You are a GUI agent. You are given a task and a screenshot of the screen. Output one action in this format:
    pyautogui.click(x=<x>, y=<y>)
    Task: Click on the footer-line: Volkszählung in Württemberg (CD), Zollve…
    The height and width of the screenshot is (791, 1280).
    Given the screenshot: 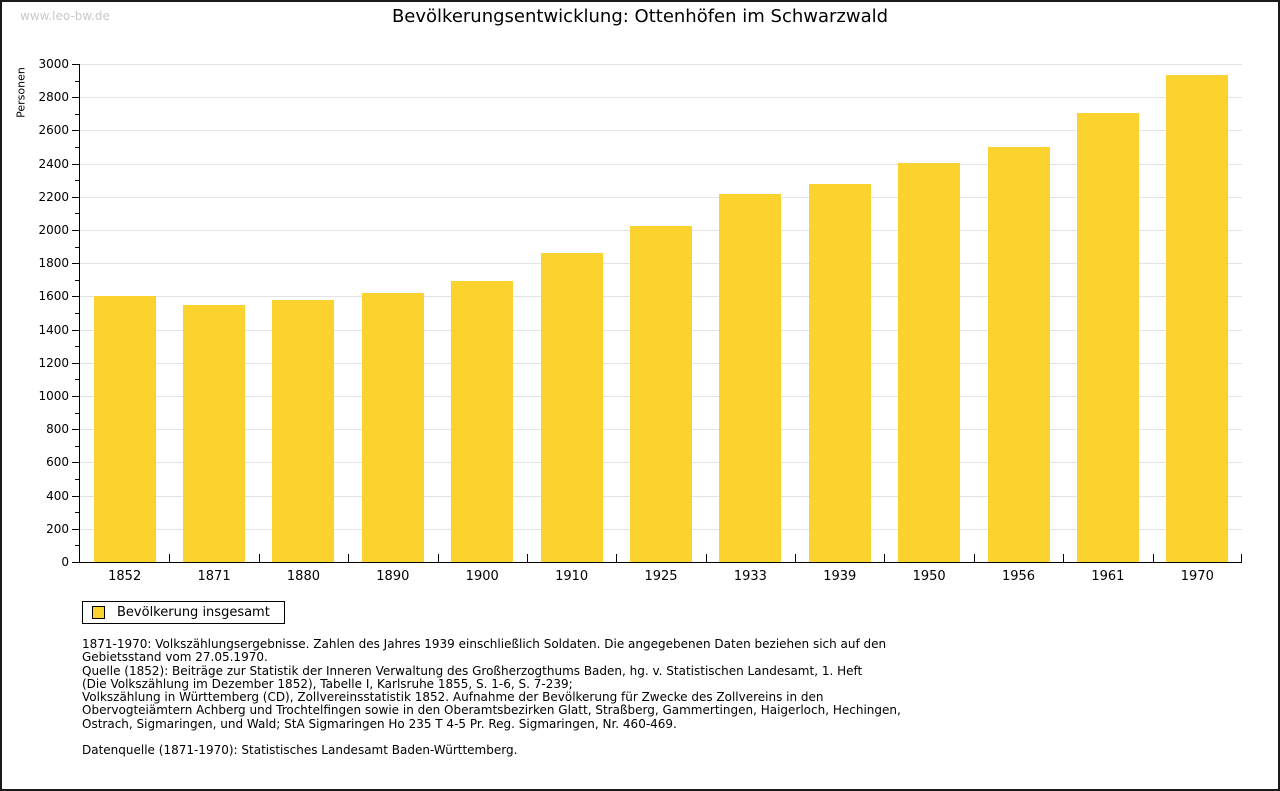 What is the action you would take?
    pyautogui.click(x=453, y=697)
    